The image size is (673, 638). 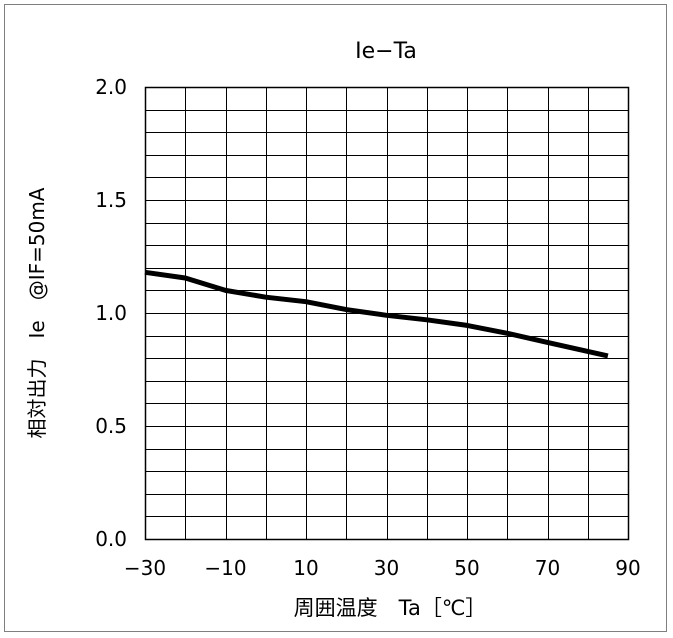 I want to click on y-tick-label: 1.0, so click(x=111, y=313).